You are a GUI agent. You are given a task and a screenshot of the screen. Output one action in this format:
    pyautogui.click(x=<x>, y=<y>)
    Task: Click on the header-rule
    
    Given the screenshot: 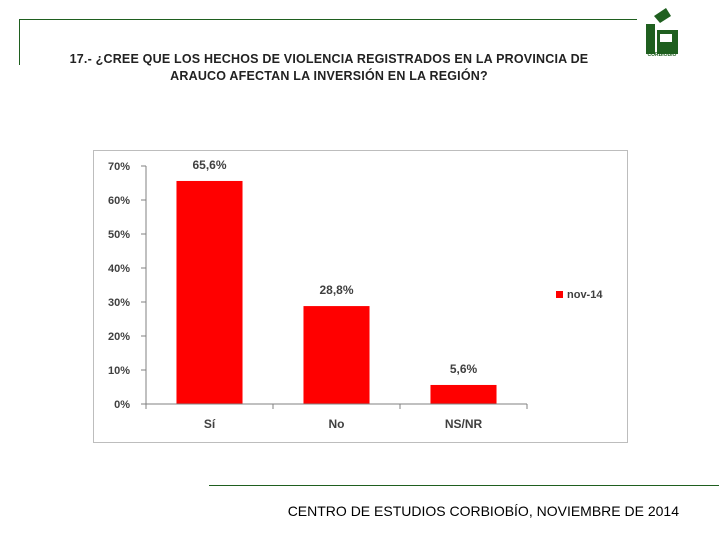 What is the action you would take?
    pyautogui.click(x=328, y=19)
    